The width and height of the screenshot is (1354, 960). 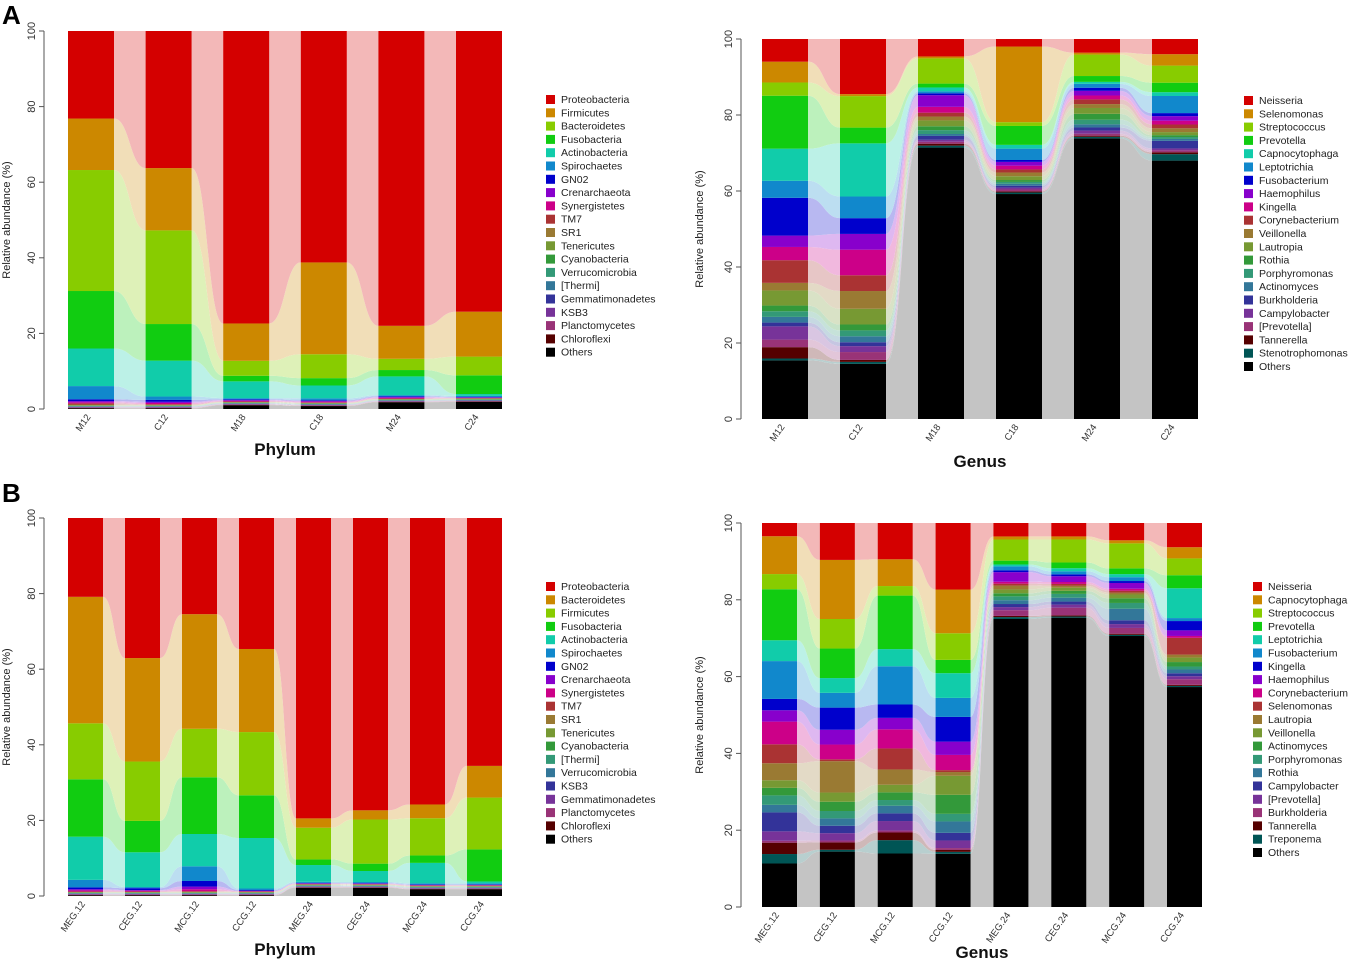 I want to click on flow-neisseria, so click(x=1155, y=535).